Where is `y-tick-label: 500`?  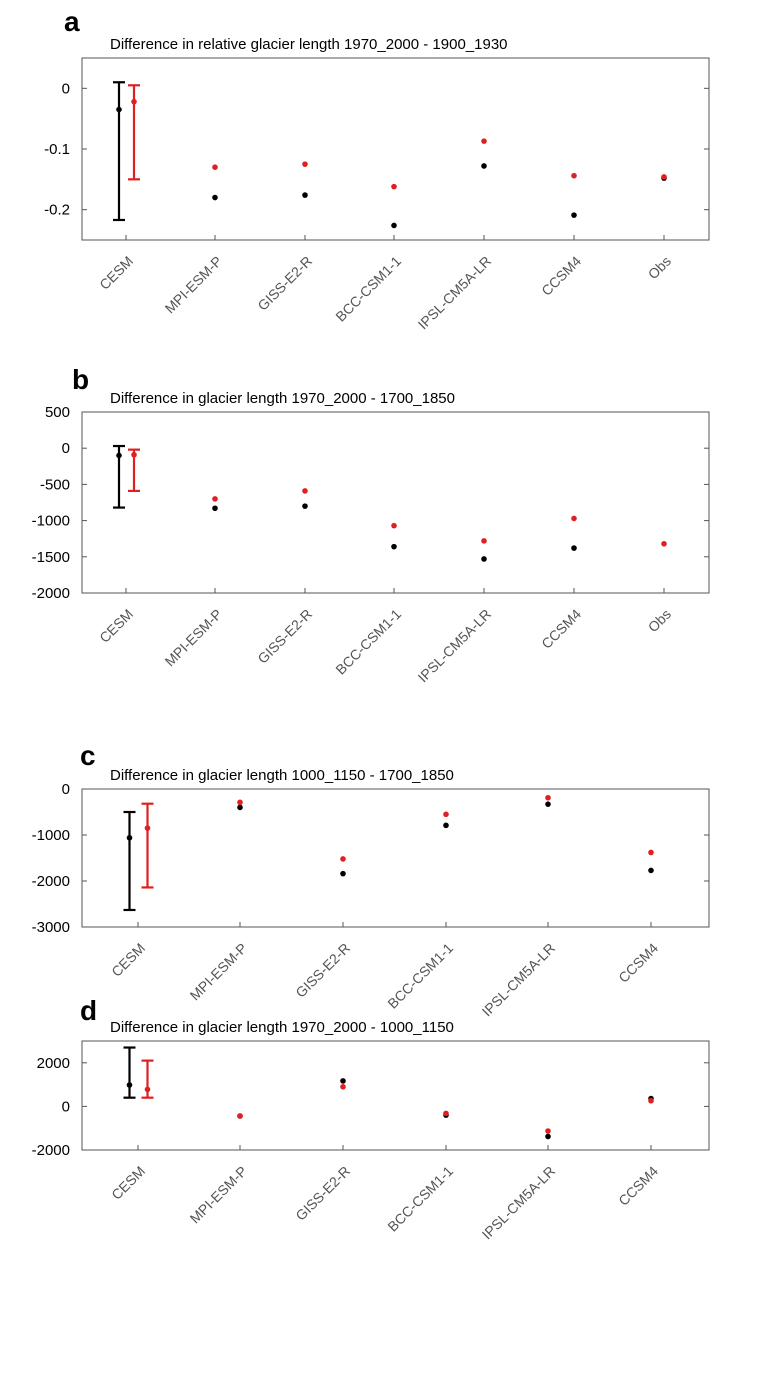 y-tick-label: 500 is located at coordinates (57, 412).